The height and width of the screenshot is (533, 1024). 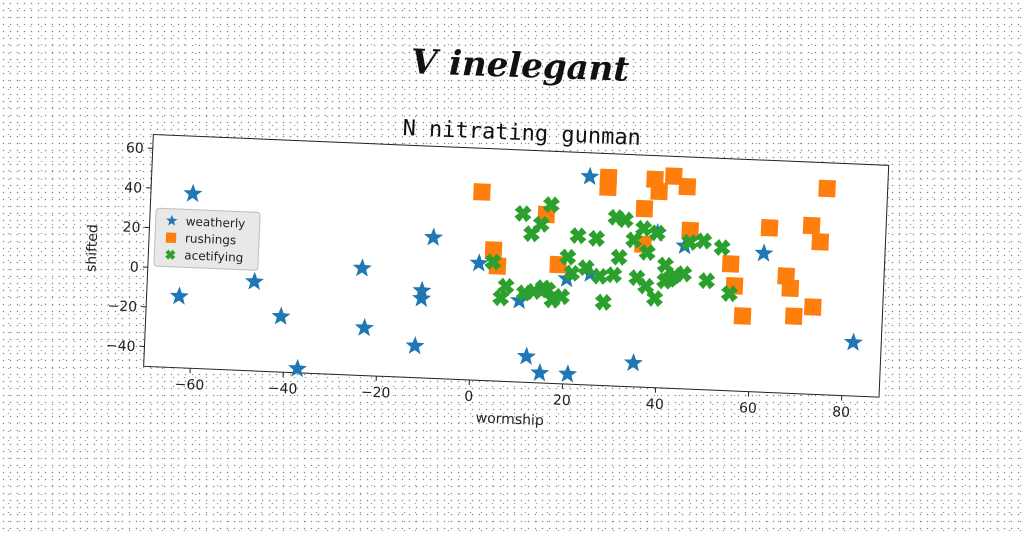 What do you see at coordinates (171, 237) in the screenshot?
I see `legend-marker-rushings` at bounding box center [171, 237].